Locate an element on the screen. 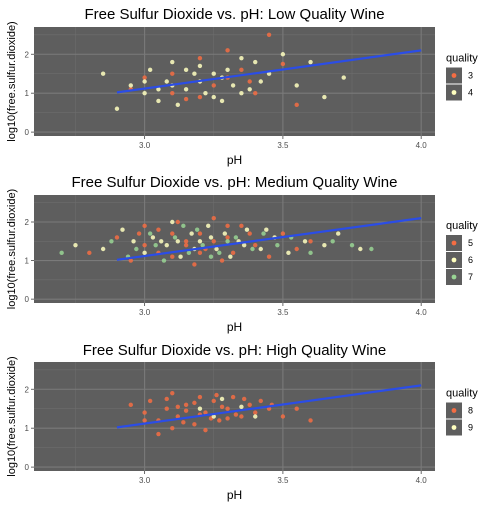  y-axis-label: log10(free.sulfur.dioxide) is located at coordinates (12, 81).